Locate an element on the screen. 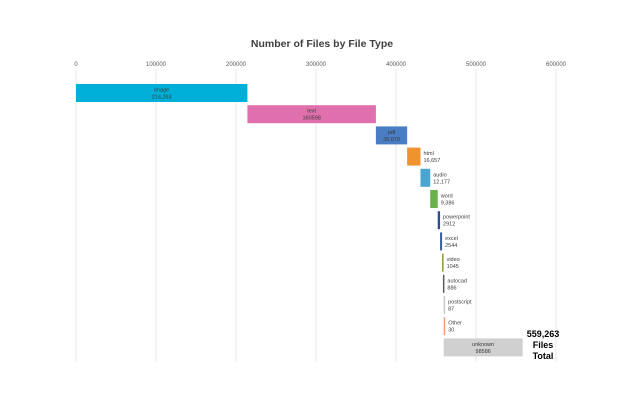  bar-text is located at coordinates (311, 114).